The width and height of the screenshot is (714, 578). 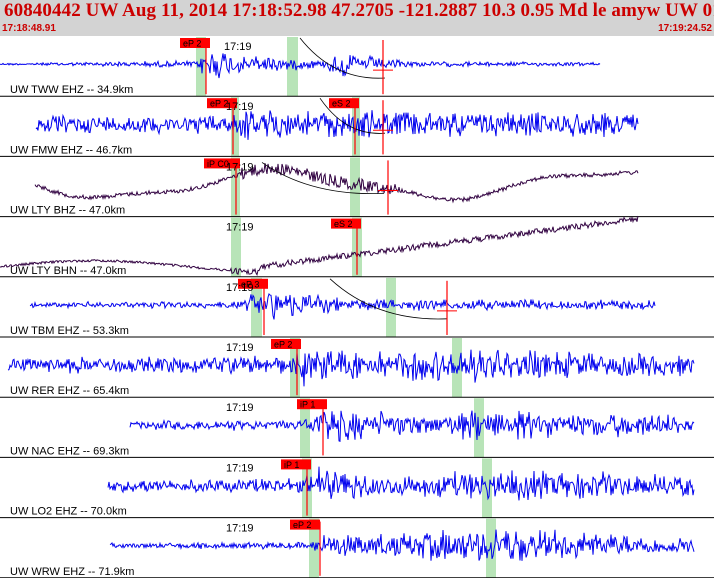 I want to click on trace-panel: eP 317:19 UW TBM EHZ -- 53.3km, so click(x=357, y=307).